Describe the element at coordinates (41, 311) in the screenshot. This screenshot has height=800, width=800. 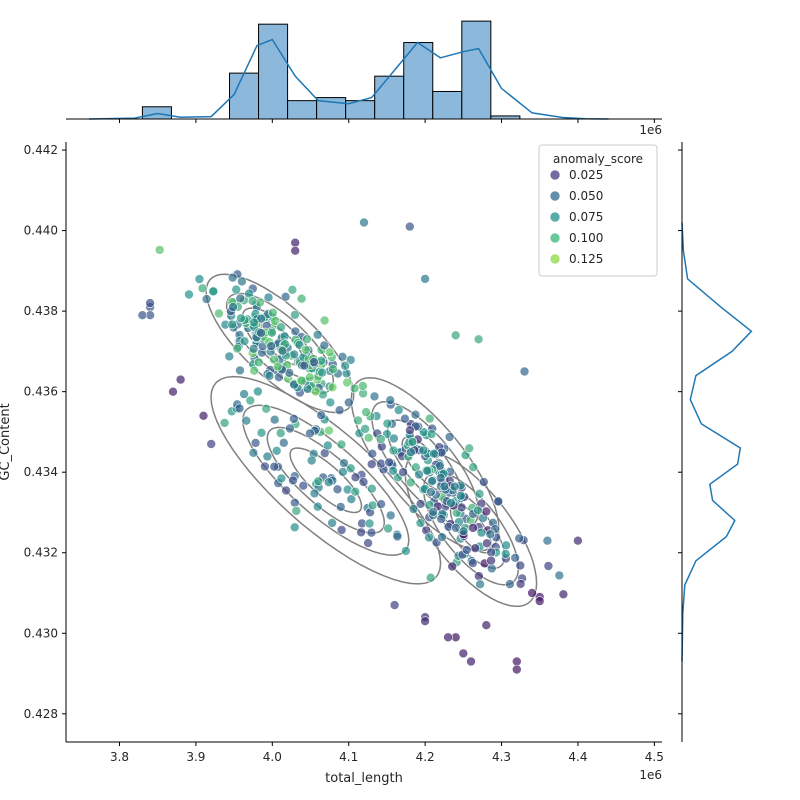
I see `y-tick-label: 0.438` at that location.